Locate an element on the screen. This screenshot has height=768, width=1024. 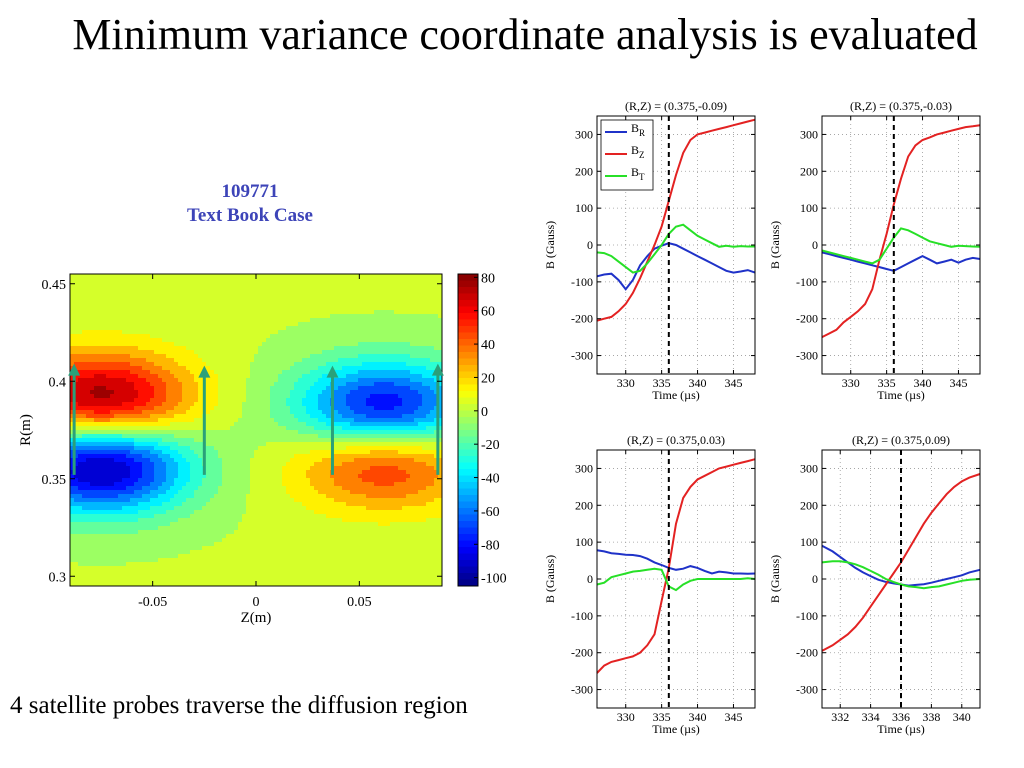
colorbar: 80 60 40 20 0 -20 -40 -60 -80 -100 is located at coordinates (482, 429).